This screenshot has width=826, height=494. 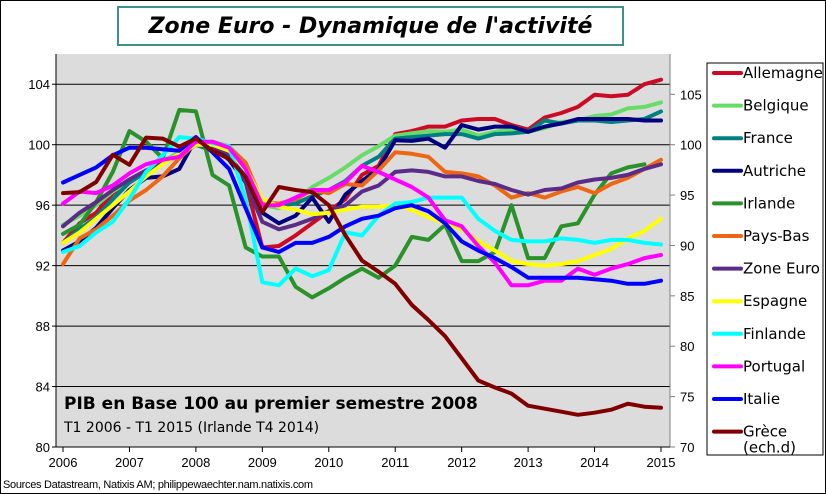 What do you see at coordinates (43, 205) in the screenshot?
I see `left-tick-label: 96` at bounding box center [43, 205].